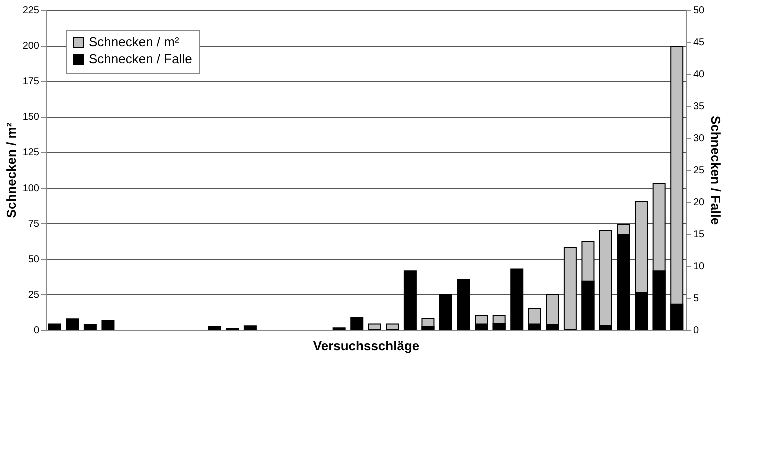  Describe the element at coordinates (700, 267) in the screenshot. I see `y2-tick-label: 10` at that location.